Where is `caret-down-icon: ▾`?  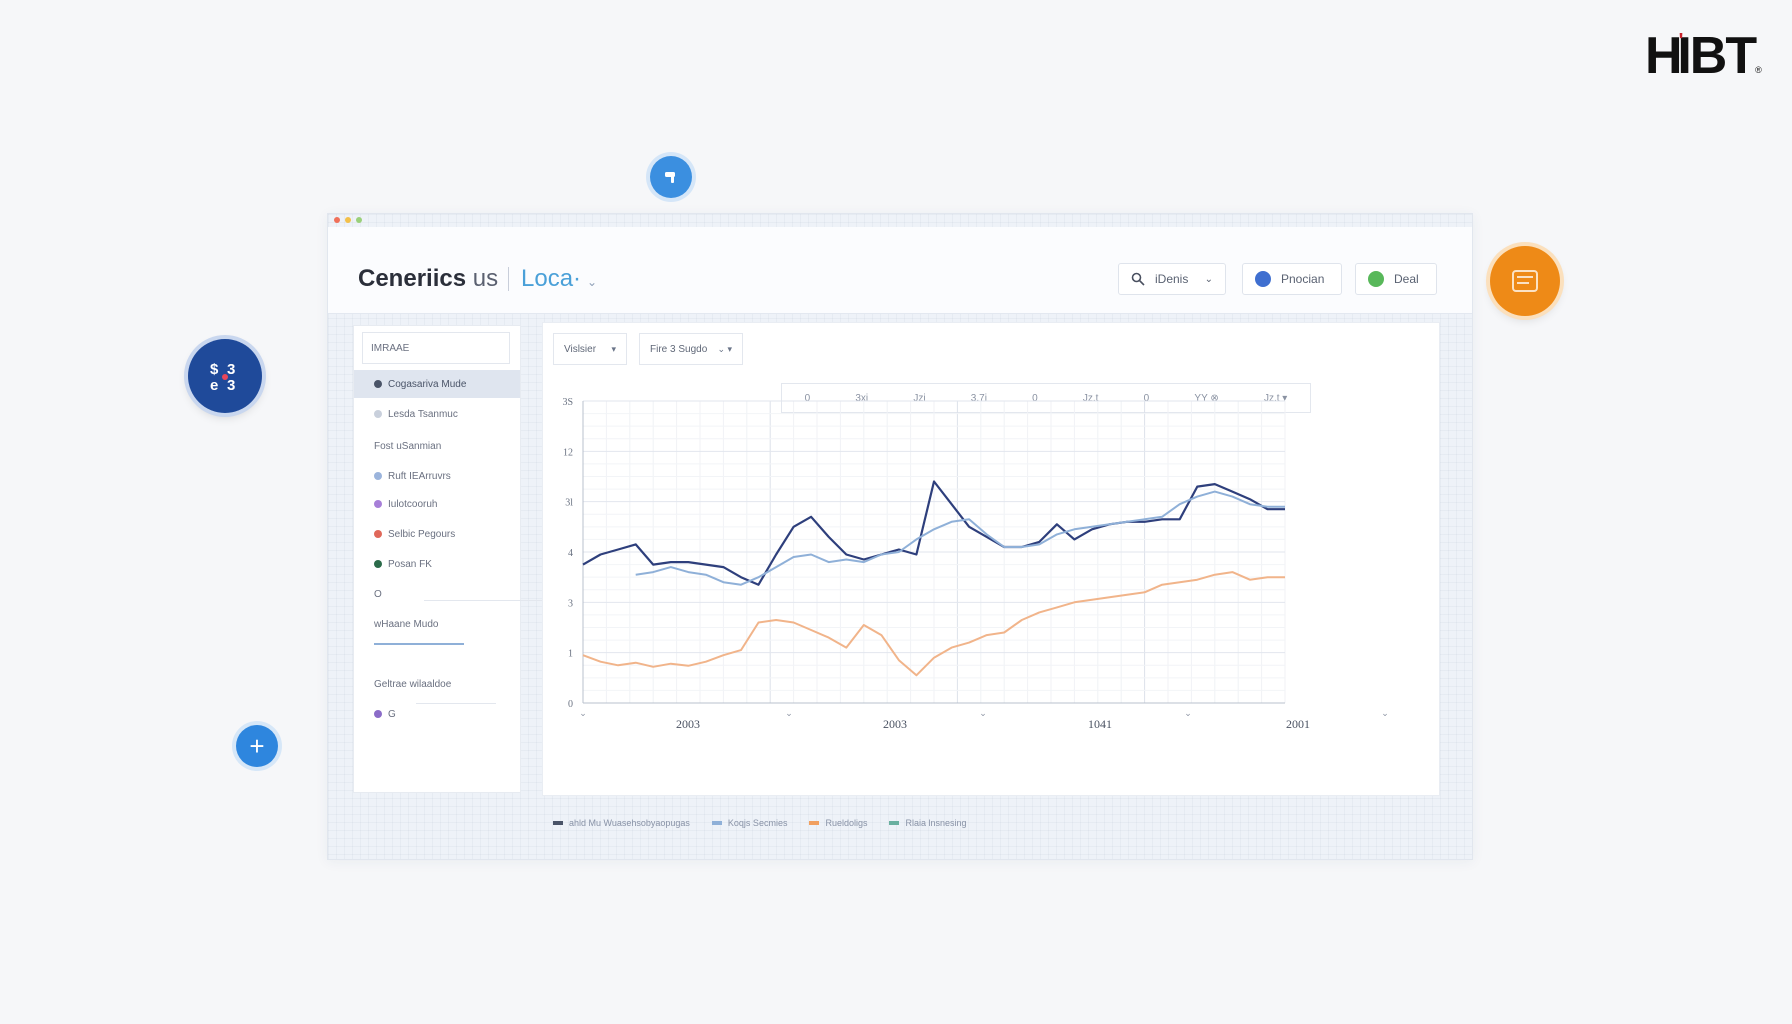
caret-down-icon: ▾ is located at coordinates (613, 348).